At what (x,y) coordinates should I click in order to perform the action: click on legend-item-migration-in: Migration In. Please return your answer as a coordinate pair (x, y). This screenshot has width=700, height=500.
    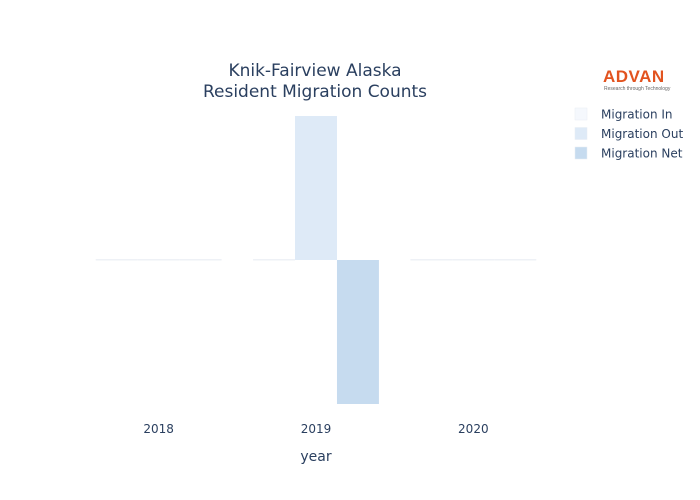
    Looking at the image, I should click on (623, 114).